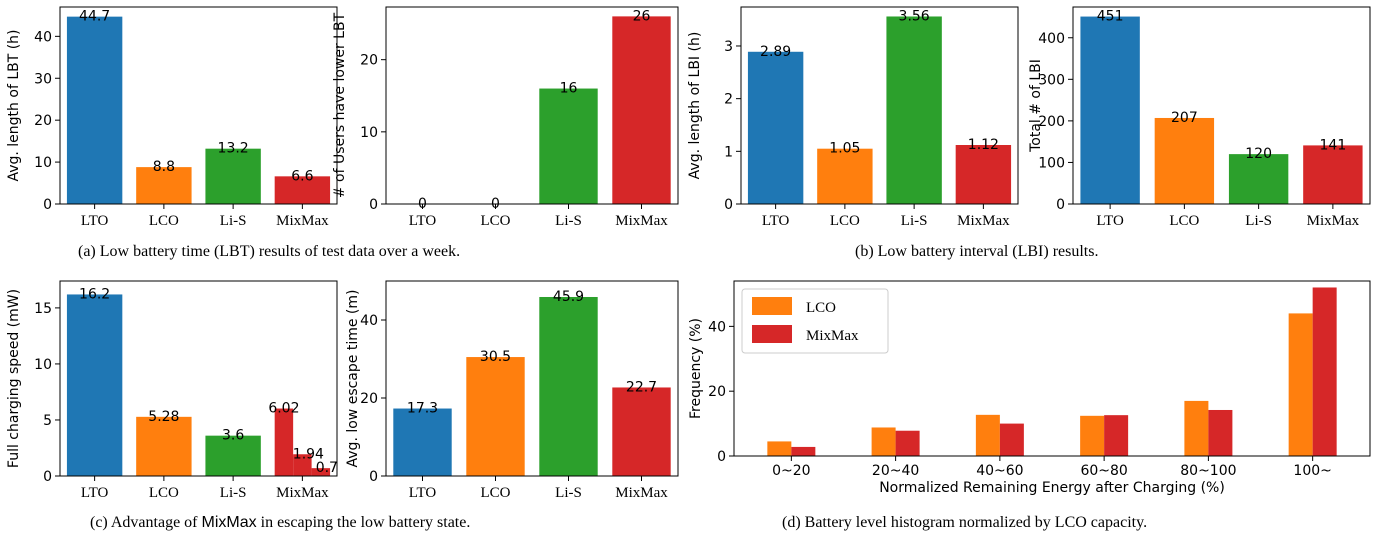  I want to click on caption-c-mixmax: MixMax, so click(229, 522).